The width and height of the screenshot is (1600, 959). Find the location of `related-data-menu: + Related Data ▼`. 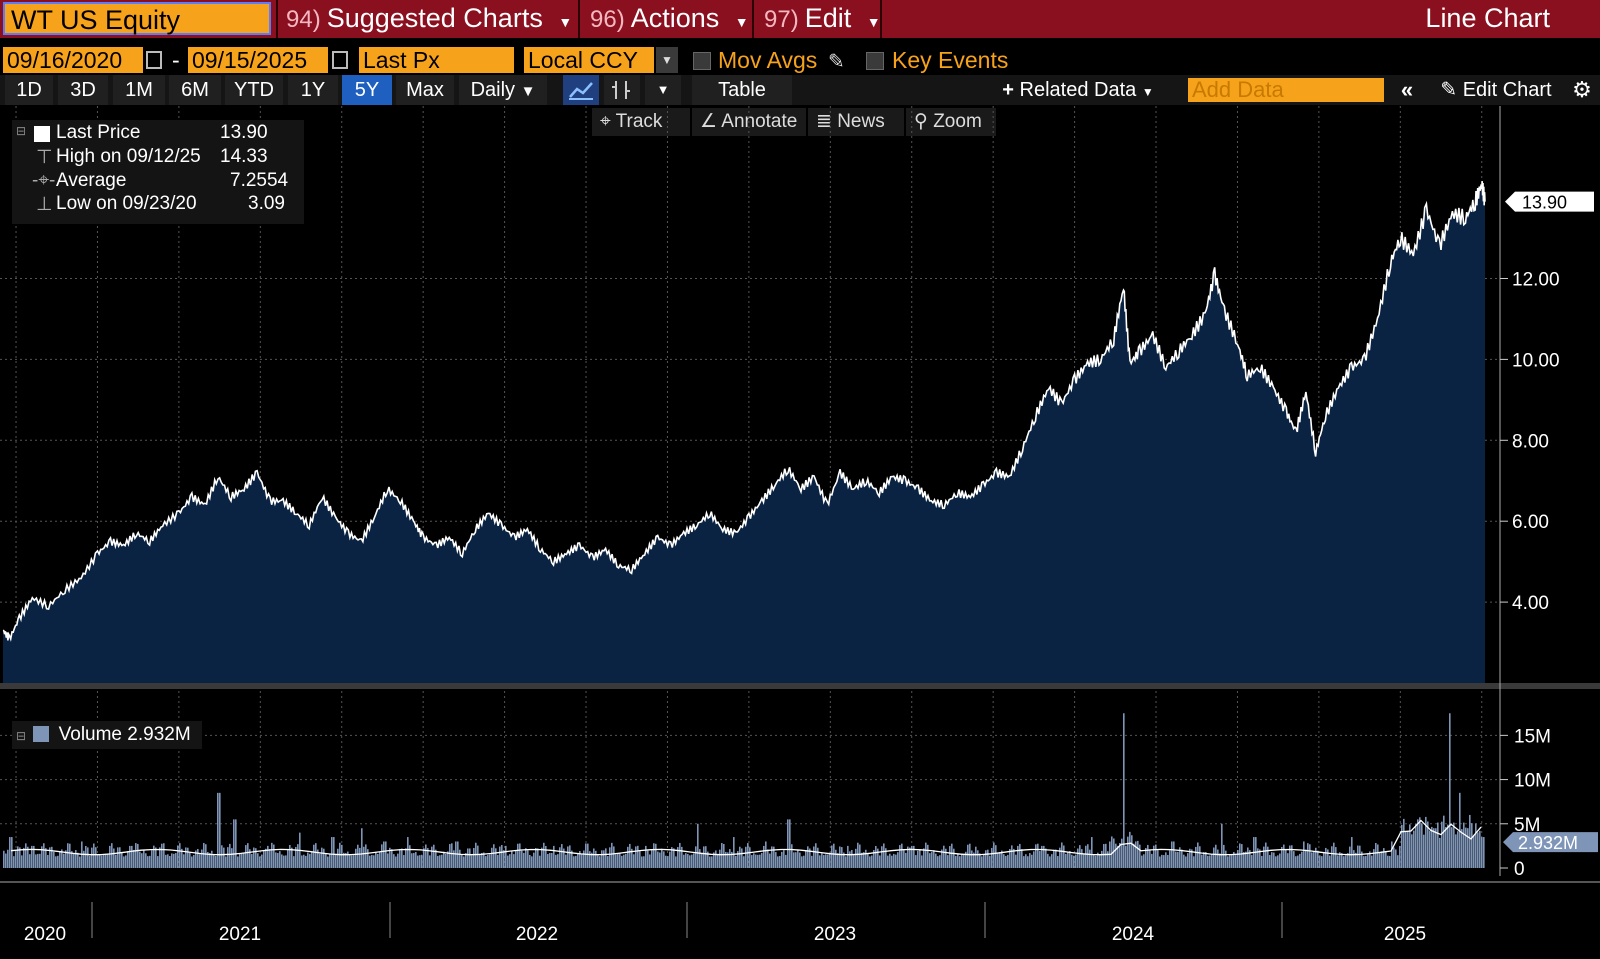

related-data-menu: + Related Data ▼ is located at coordinates (1078, 90).